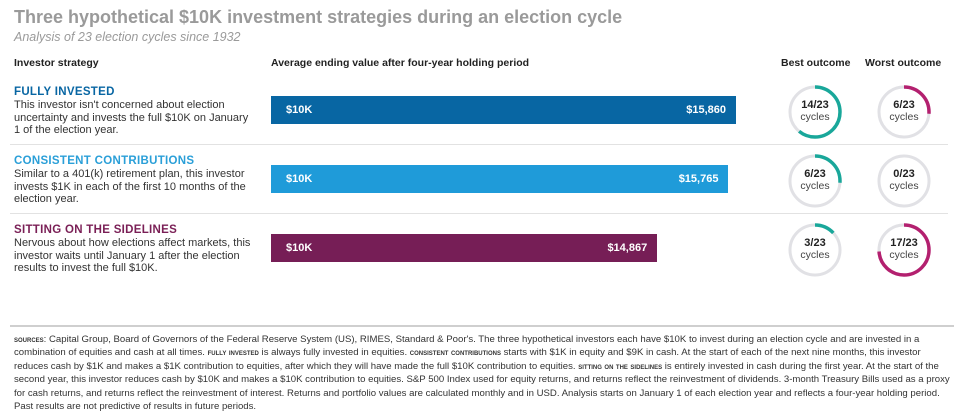  I want to click on best-outcome-donut: 3/23 cycles, so click(815, 250).